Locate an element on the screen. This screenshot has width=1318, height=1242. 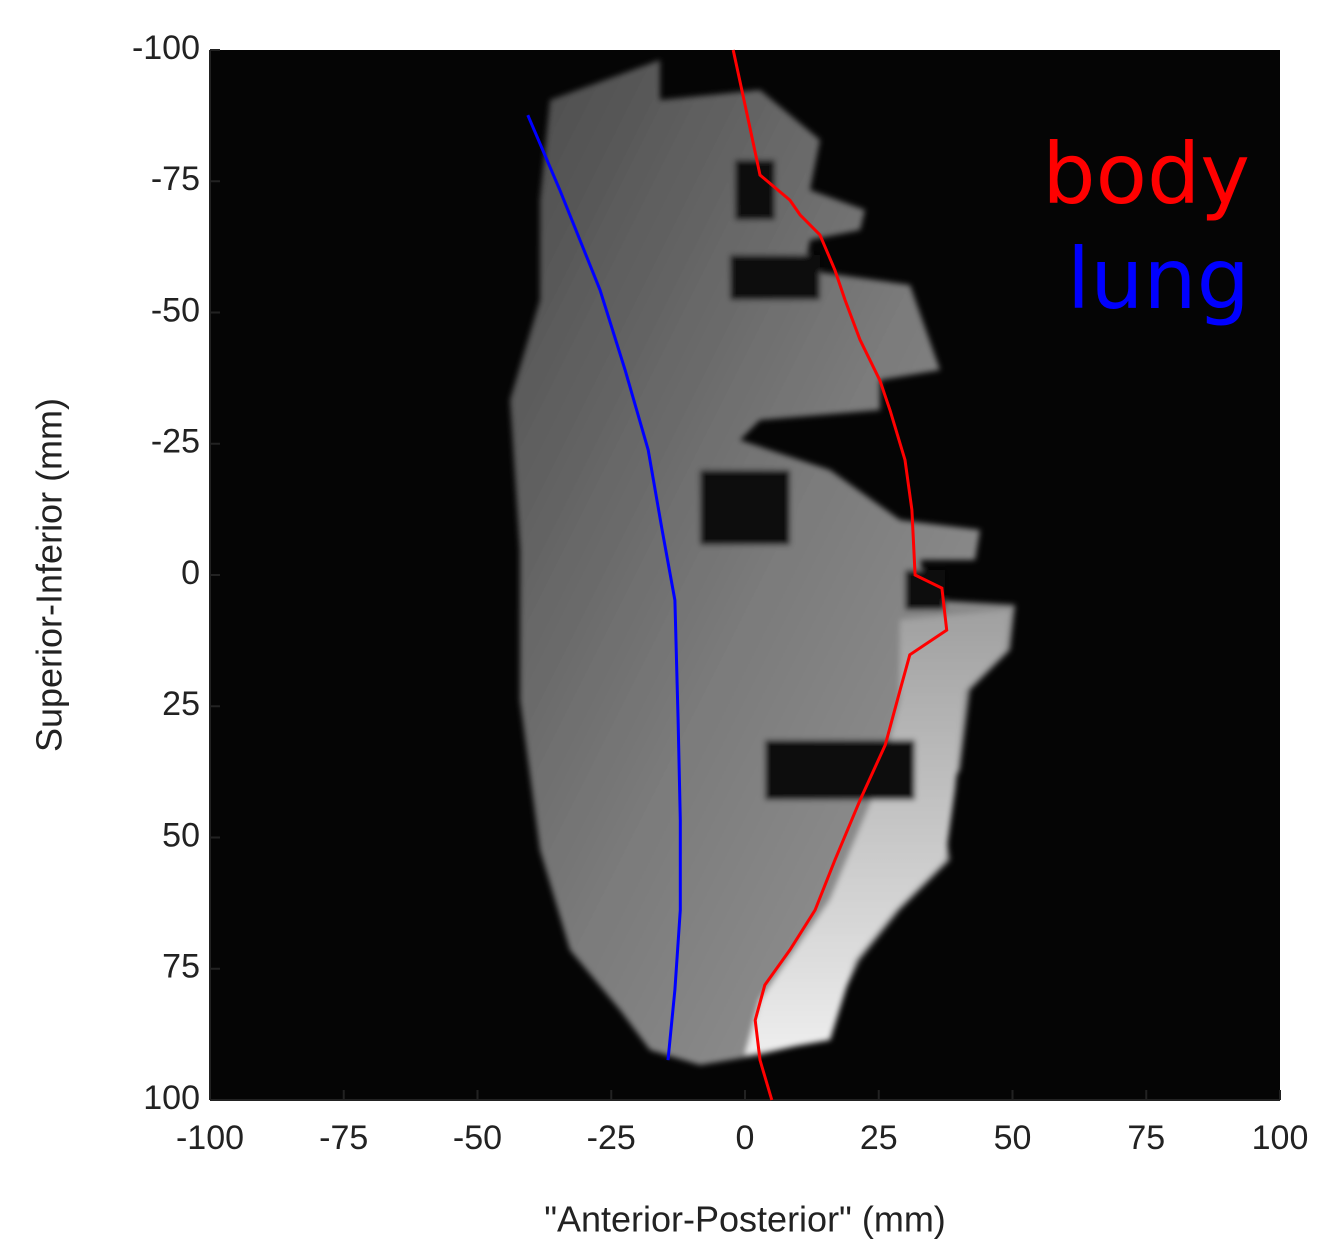
x-tick-label: 50 is located at coordinates (1013, 1138).